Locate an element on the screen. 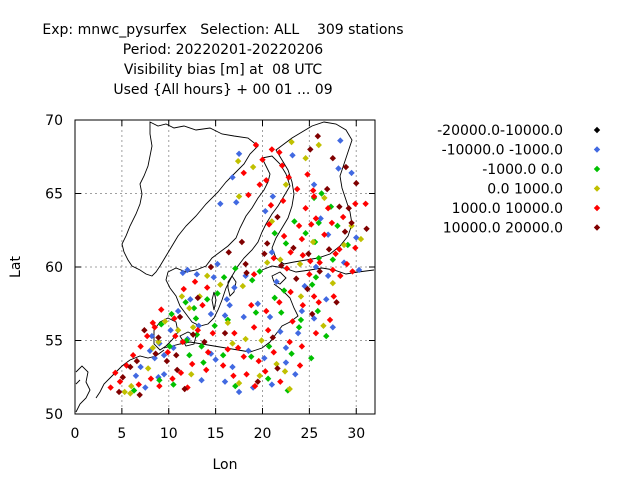  scandinavia-coastline is located at coordinates (206, 224).